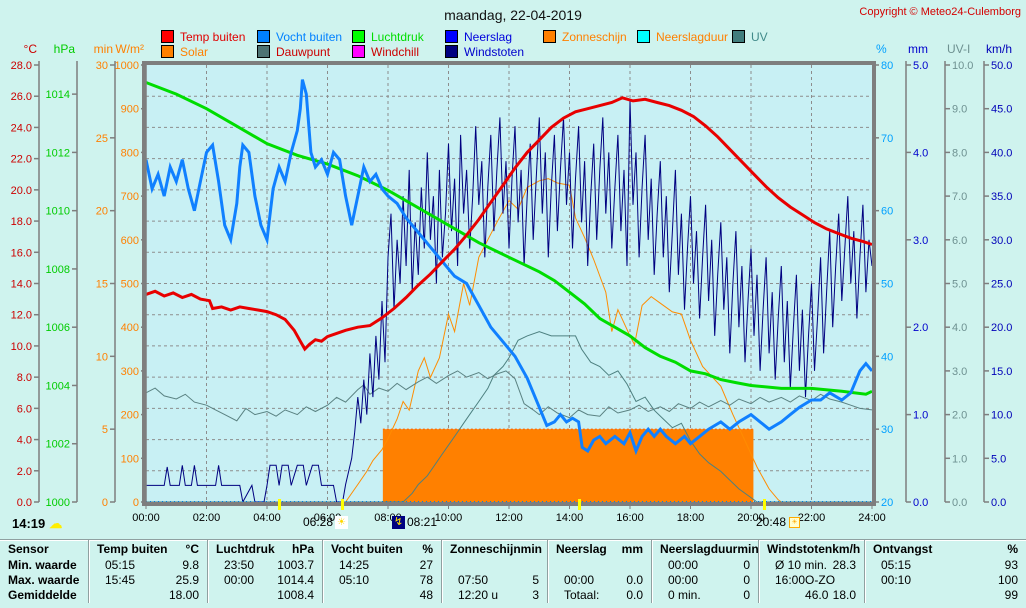  What do you see at coordinates (146, 518) in the screenshot?
I see `x-tick-label: 00:00` at bounding box center [146, 518].